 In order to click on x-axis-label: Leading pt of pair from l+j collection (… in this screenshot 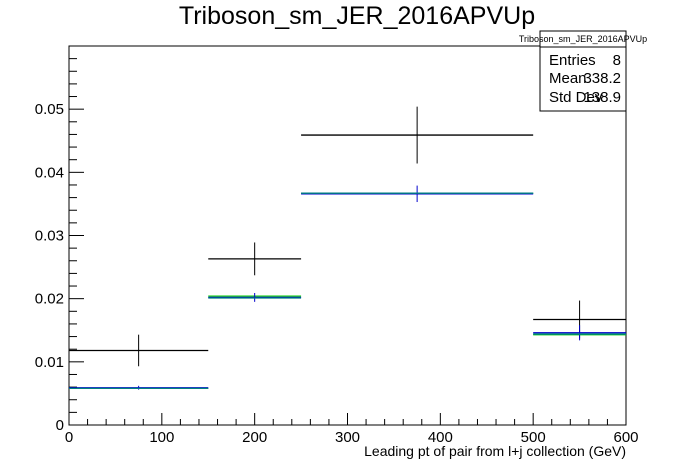, I will do `click(495, 451)`.